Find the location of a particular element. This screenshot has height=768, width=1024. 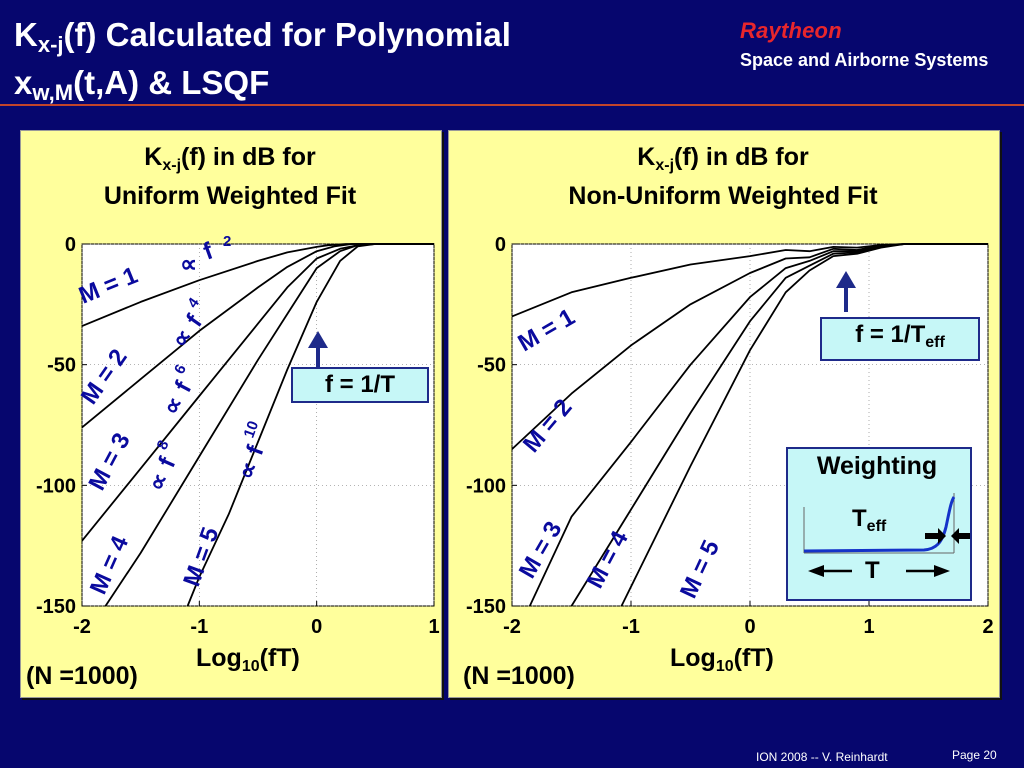

footer-conference: ION 2008 -- V. Reinhardt is located at coordinates (822, 757).